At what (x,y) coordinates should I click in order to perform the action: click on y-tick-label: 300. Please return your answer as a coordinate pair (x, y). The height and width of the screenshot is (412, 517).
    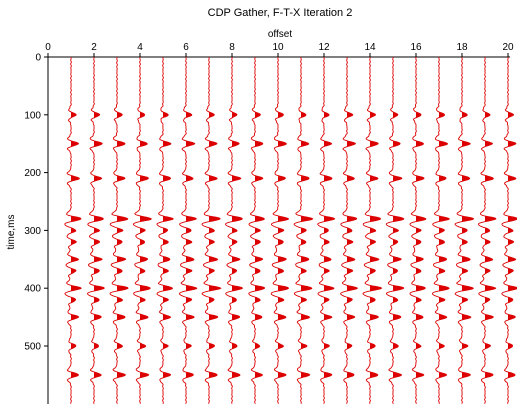
    Looking at the image, I should click on (32, 231).